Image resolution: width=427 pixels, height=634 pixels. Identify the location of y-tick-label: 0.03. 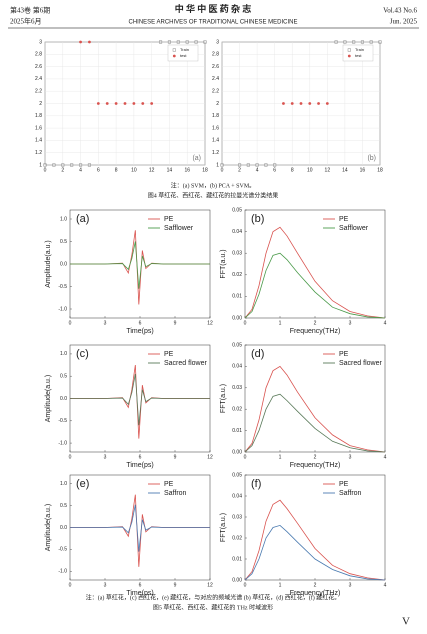
(237, 388).